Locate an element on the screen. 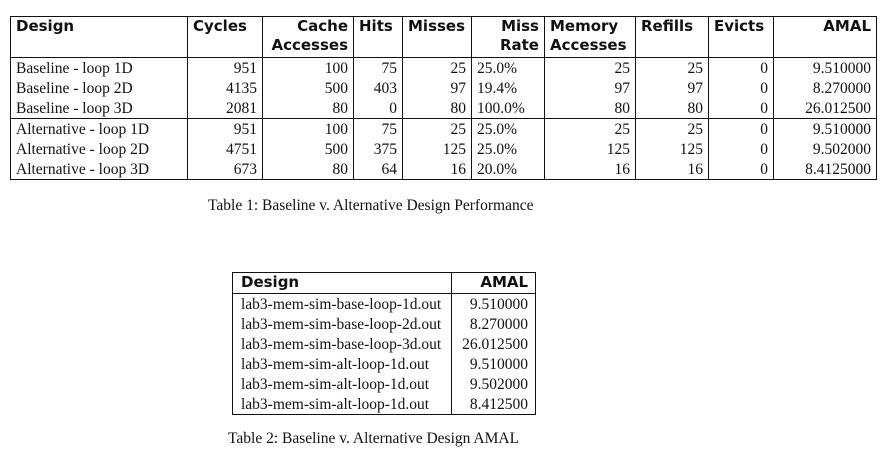 The height and width of the screenshot is (461, 886). cell-cycles: 4135 is located at coordinates (225, 88).